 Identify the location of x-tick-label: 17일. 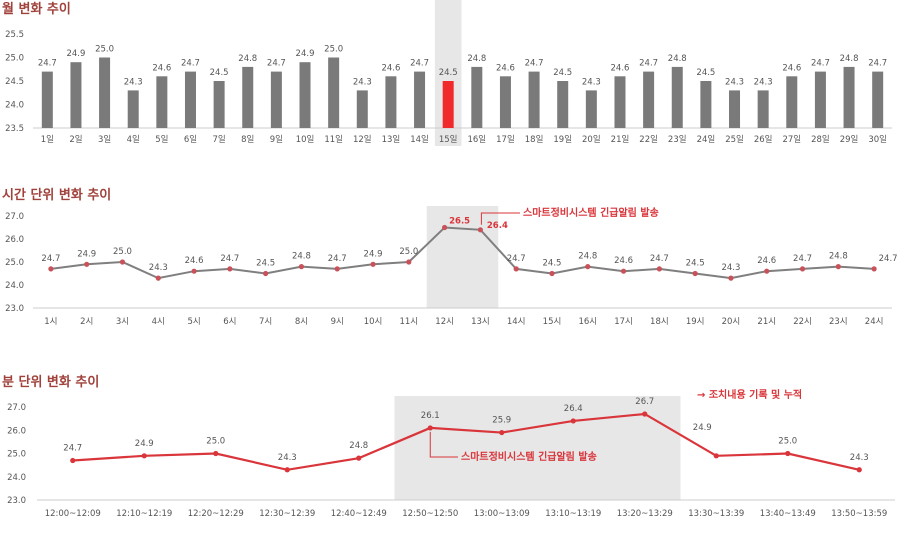
(505, 140).